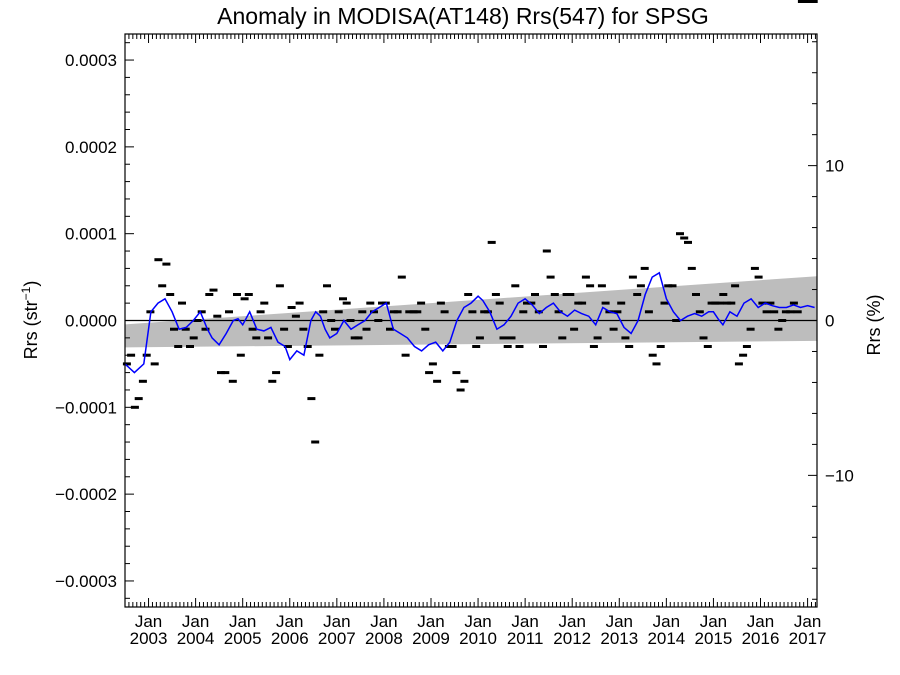 This screenshot has width=900, height=675. I want to click on y-tick-label: −0.0002, so click(86, 494).